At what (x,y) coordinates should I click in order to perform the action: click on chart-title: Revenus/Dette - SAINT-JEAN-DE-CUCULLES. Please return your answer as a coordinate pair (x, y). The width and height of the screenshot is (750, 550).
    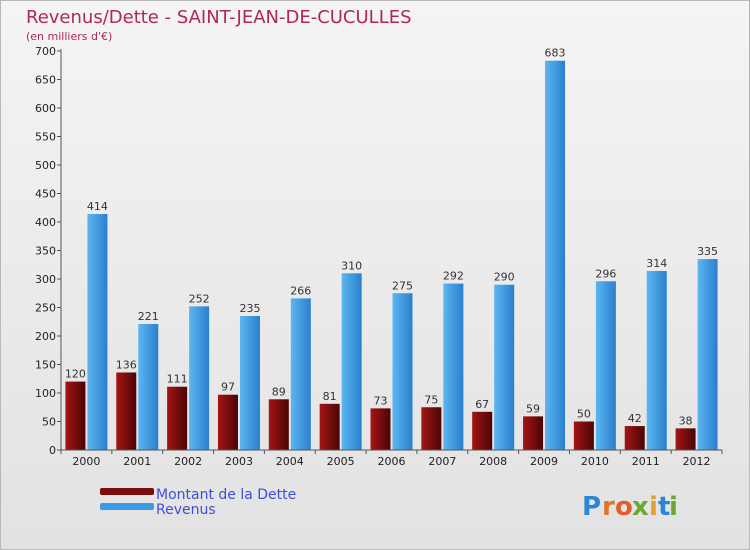
    Looking at the image, I should click on (219, 17).